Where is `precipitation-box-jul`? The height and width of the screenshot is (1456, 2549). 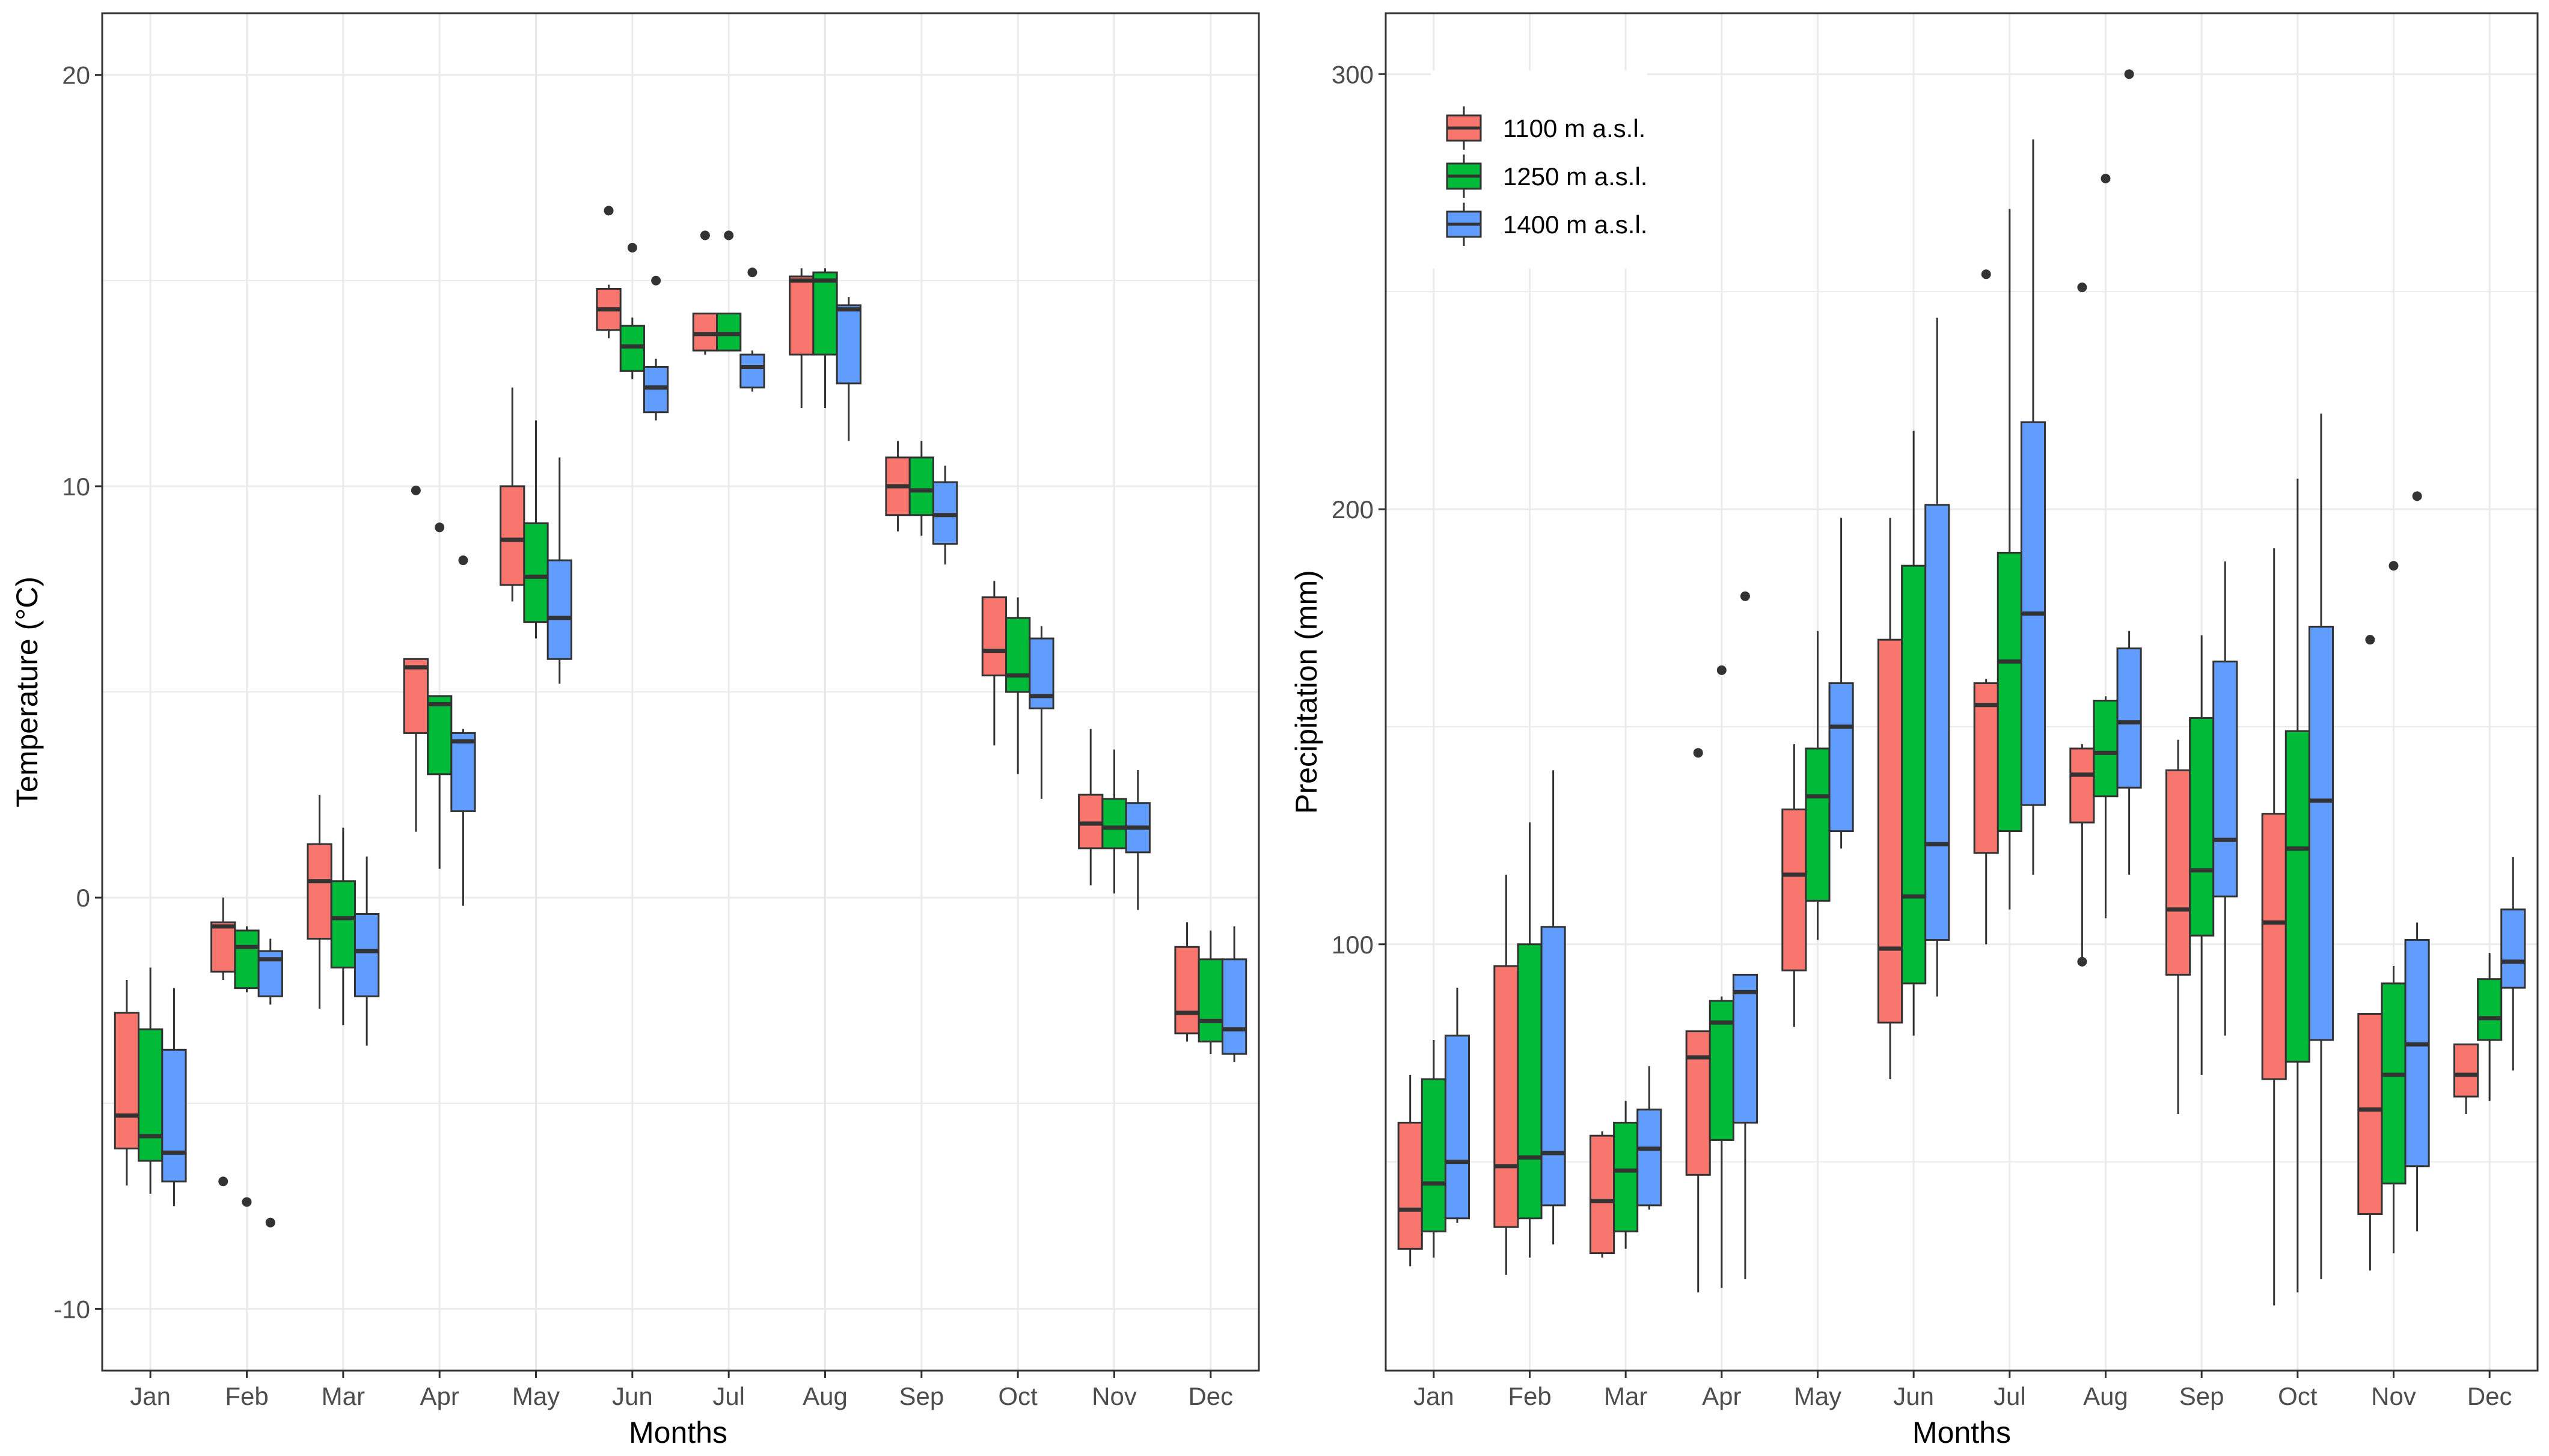
precipitation-box-jul is located at coordinates (1986, 768).